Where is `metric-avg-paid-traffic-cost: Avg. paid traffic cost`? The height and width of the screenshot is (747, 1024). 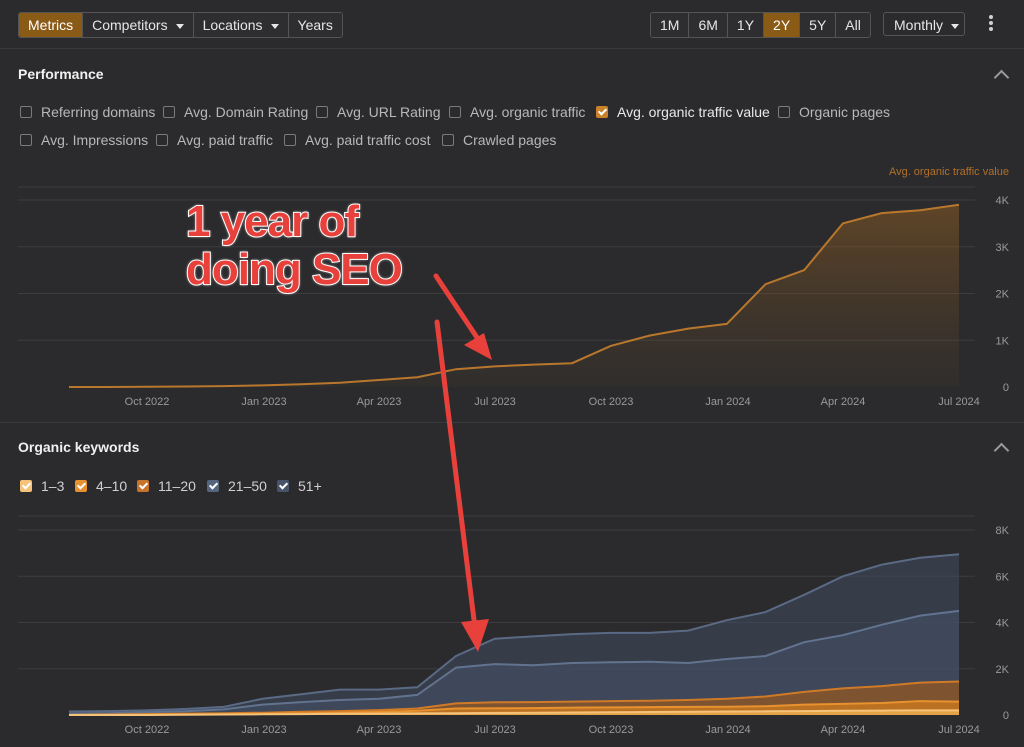
metric-avg-paid-traffic-cost: Avg. paid traffic cost is located at coordinates (357, 140).